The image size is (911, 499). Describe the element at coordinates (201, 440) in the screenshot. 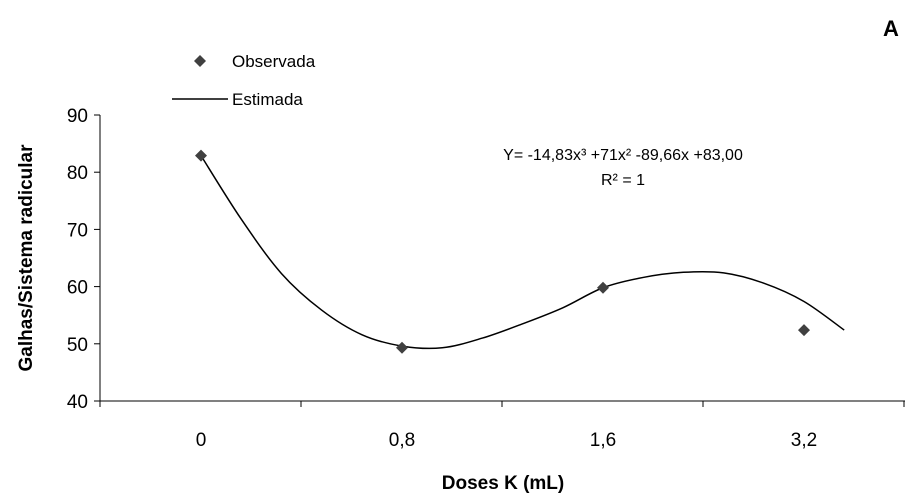

I see `x-tick-label-0: 0` at that location.